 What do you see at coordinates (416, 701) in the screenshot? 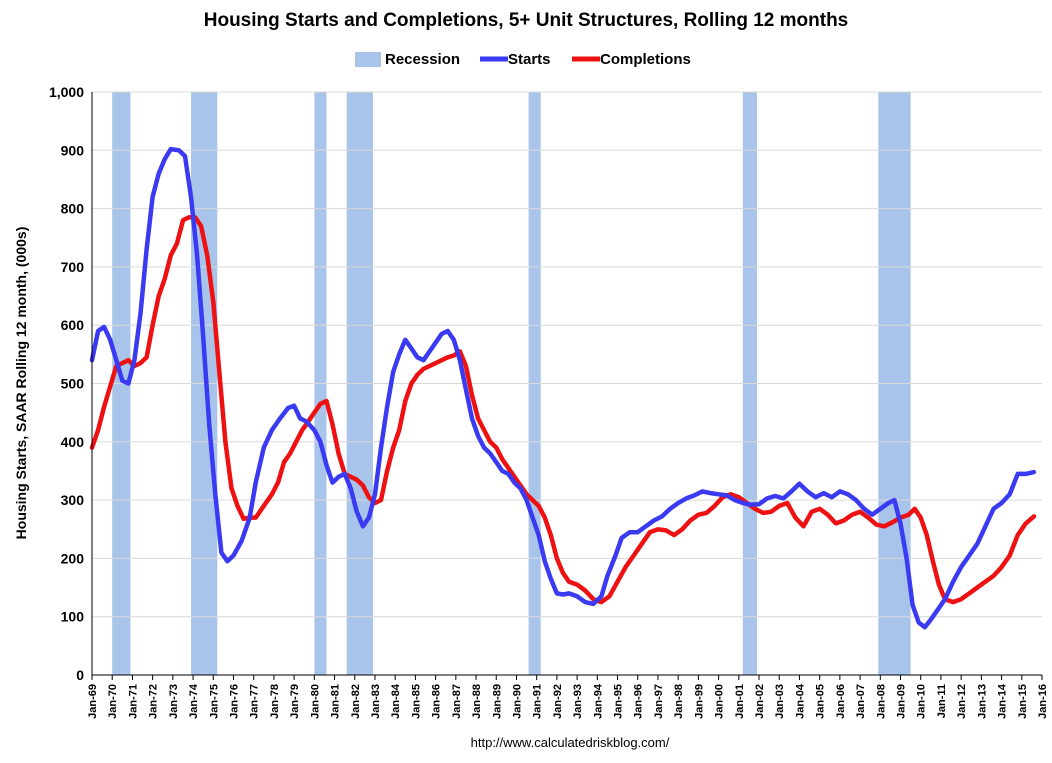
I see `x-tick-label: Jan-85` at bounding box center [416, 701].